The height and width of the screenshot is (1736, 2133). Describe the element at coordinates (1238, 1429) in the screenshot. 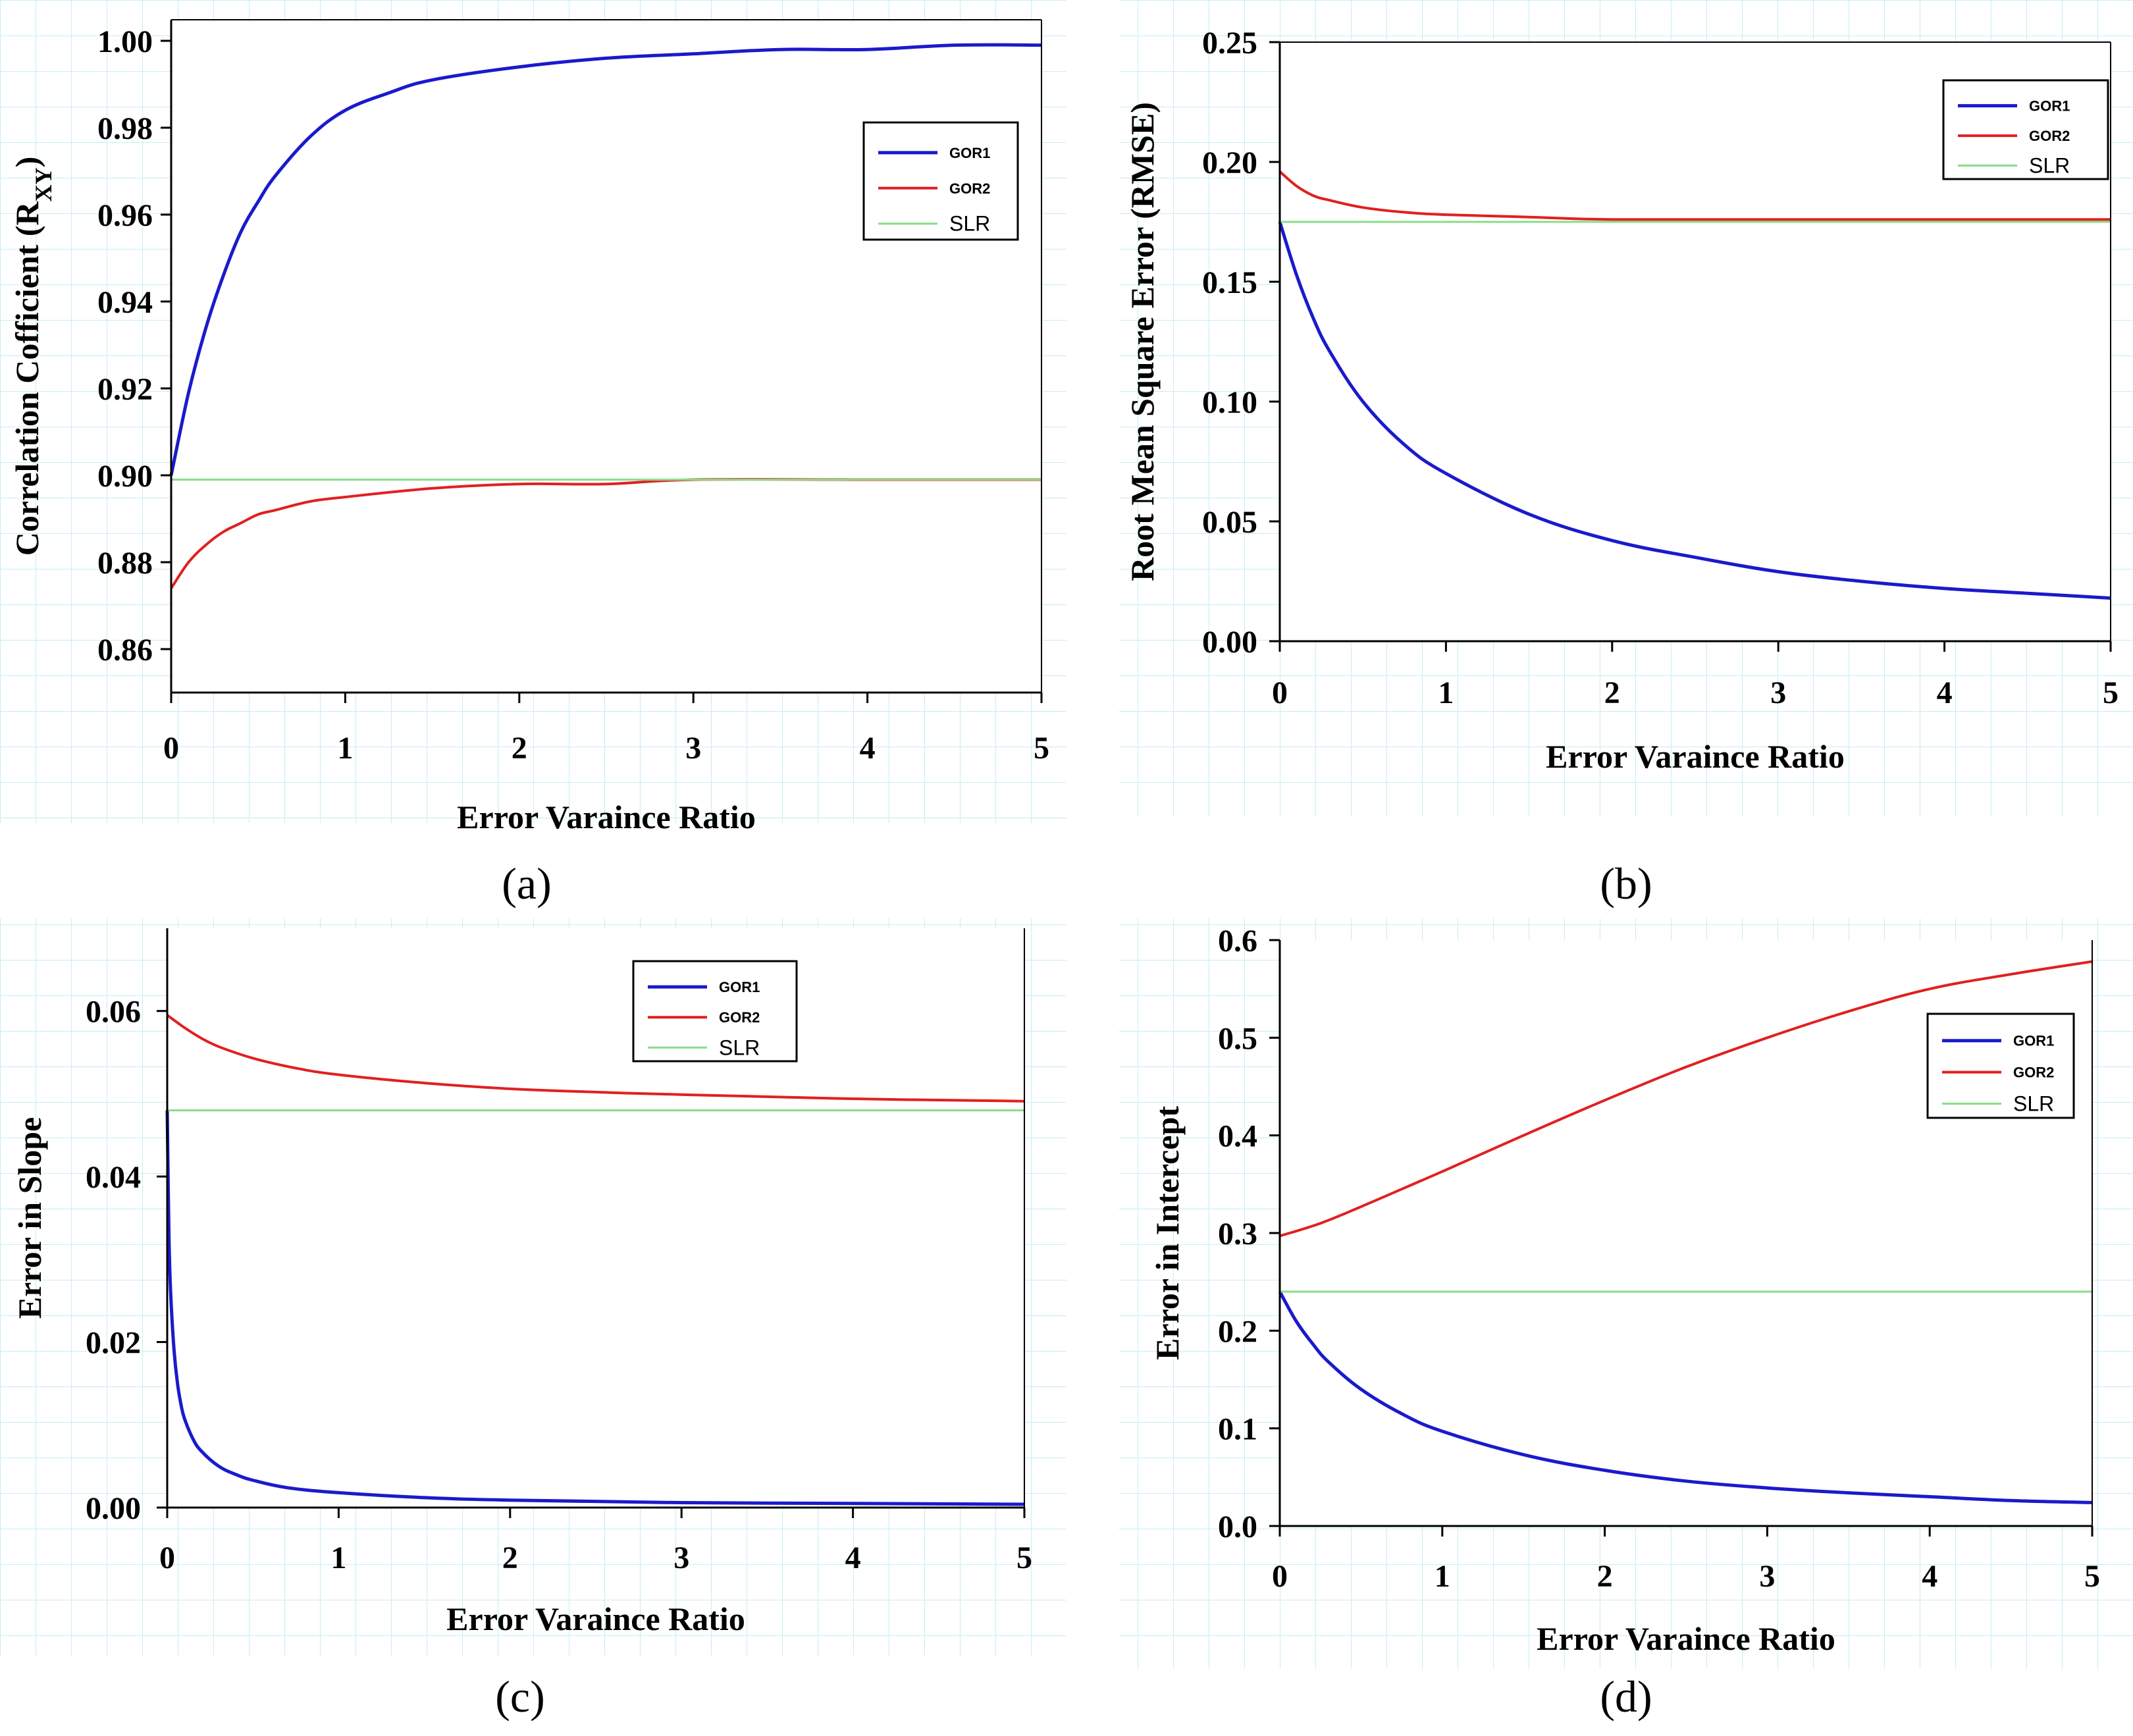

I see `y-tick-label: 0.1` at that location.